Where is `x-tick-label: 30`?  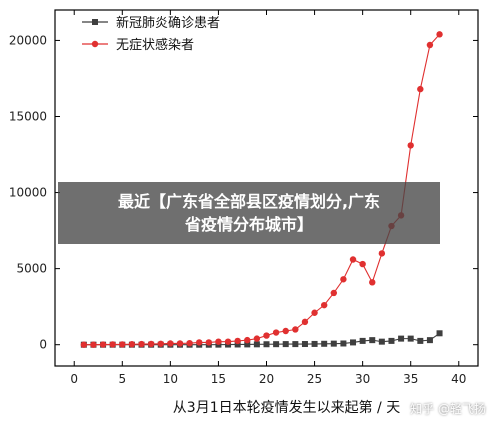
x-tick-label: 30 is located at coordinates (362, 379).